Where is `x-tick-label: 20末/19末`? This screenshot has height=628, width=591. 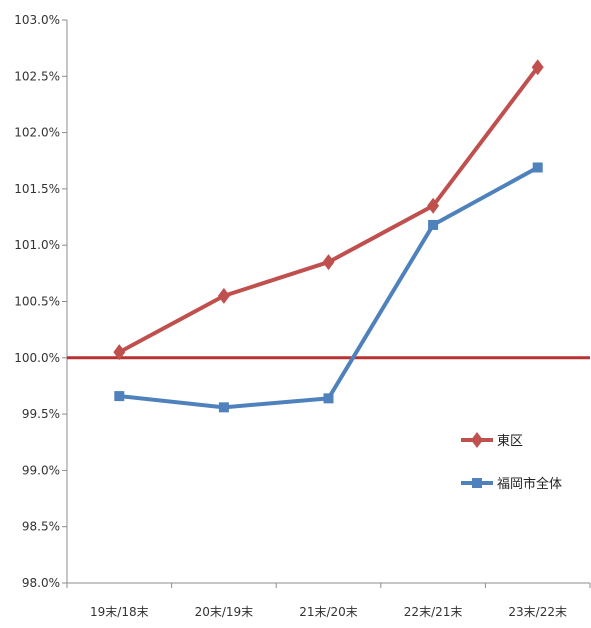
x-tick-label: 20末/19末 is located at coordinates (224, 612).